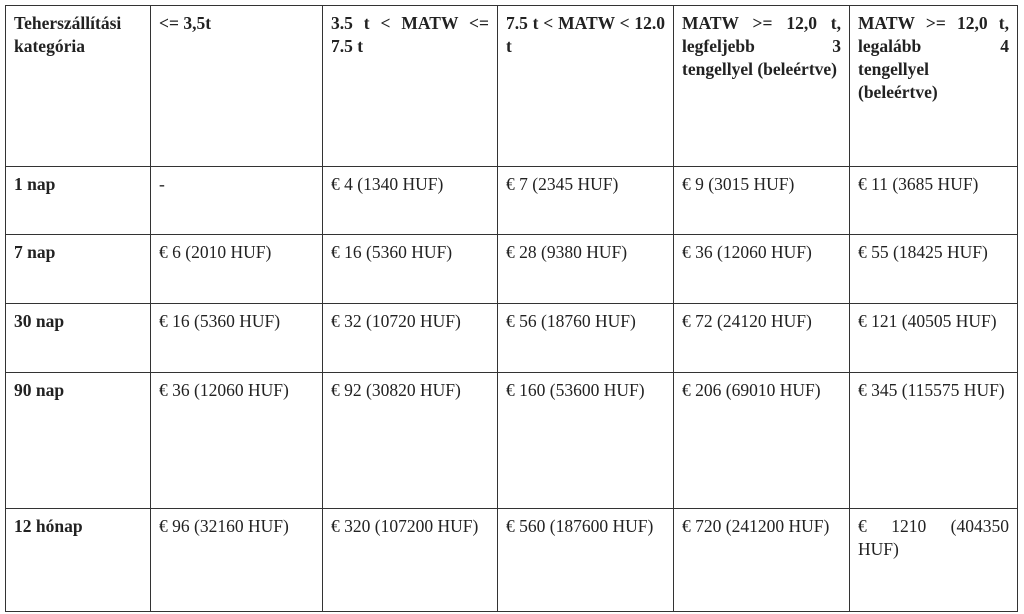 The height and width of the screenshot is (614, 1024). I want to click on row-label: 90 nap, so click(78, 440).